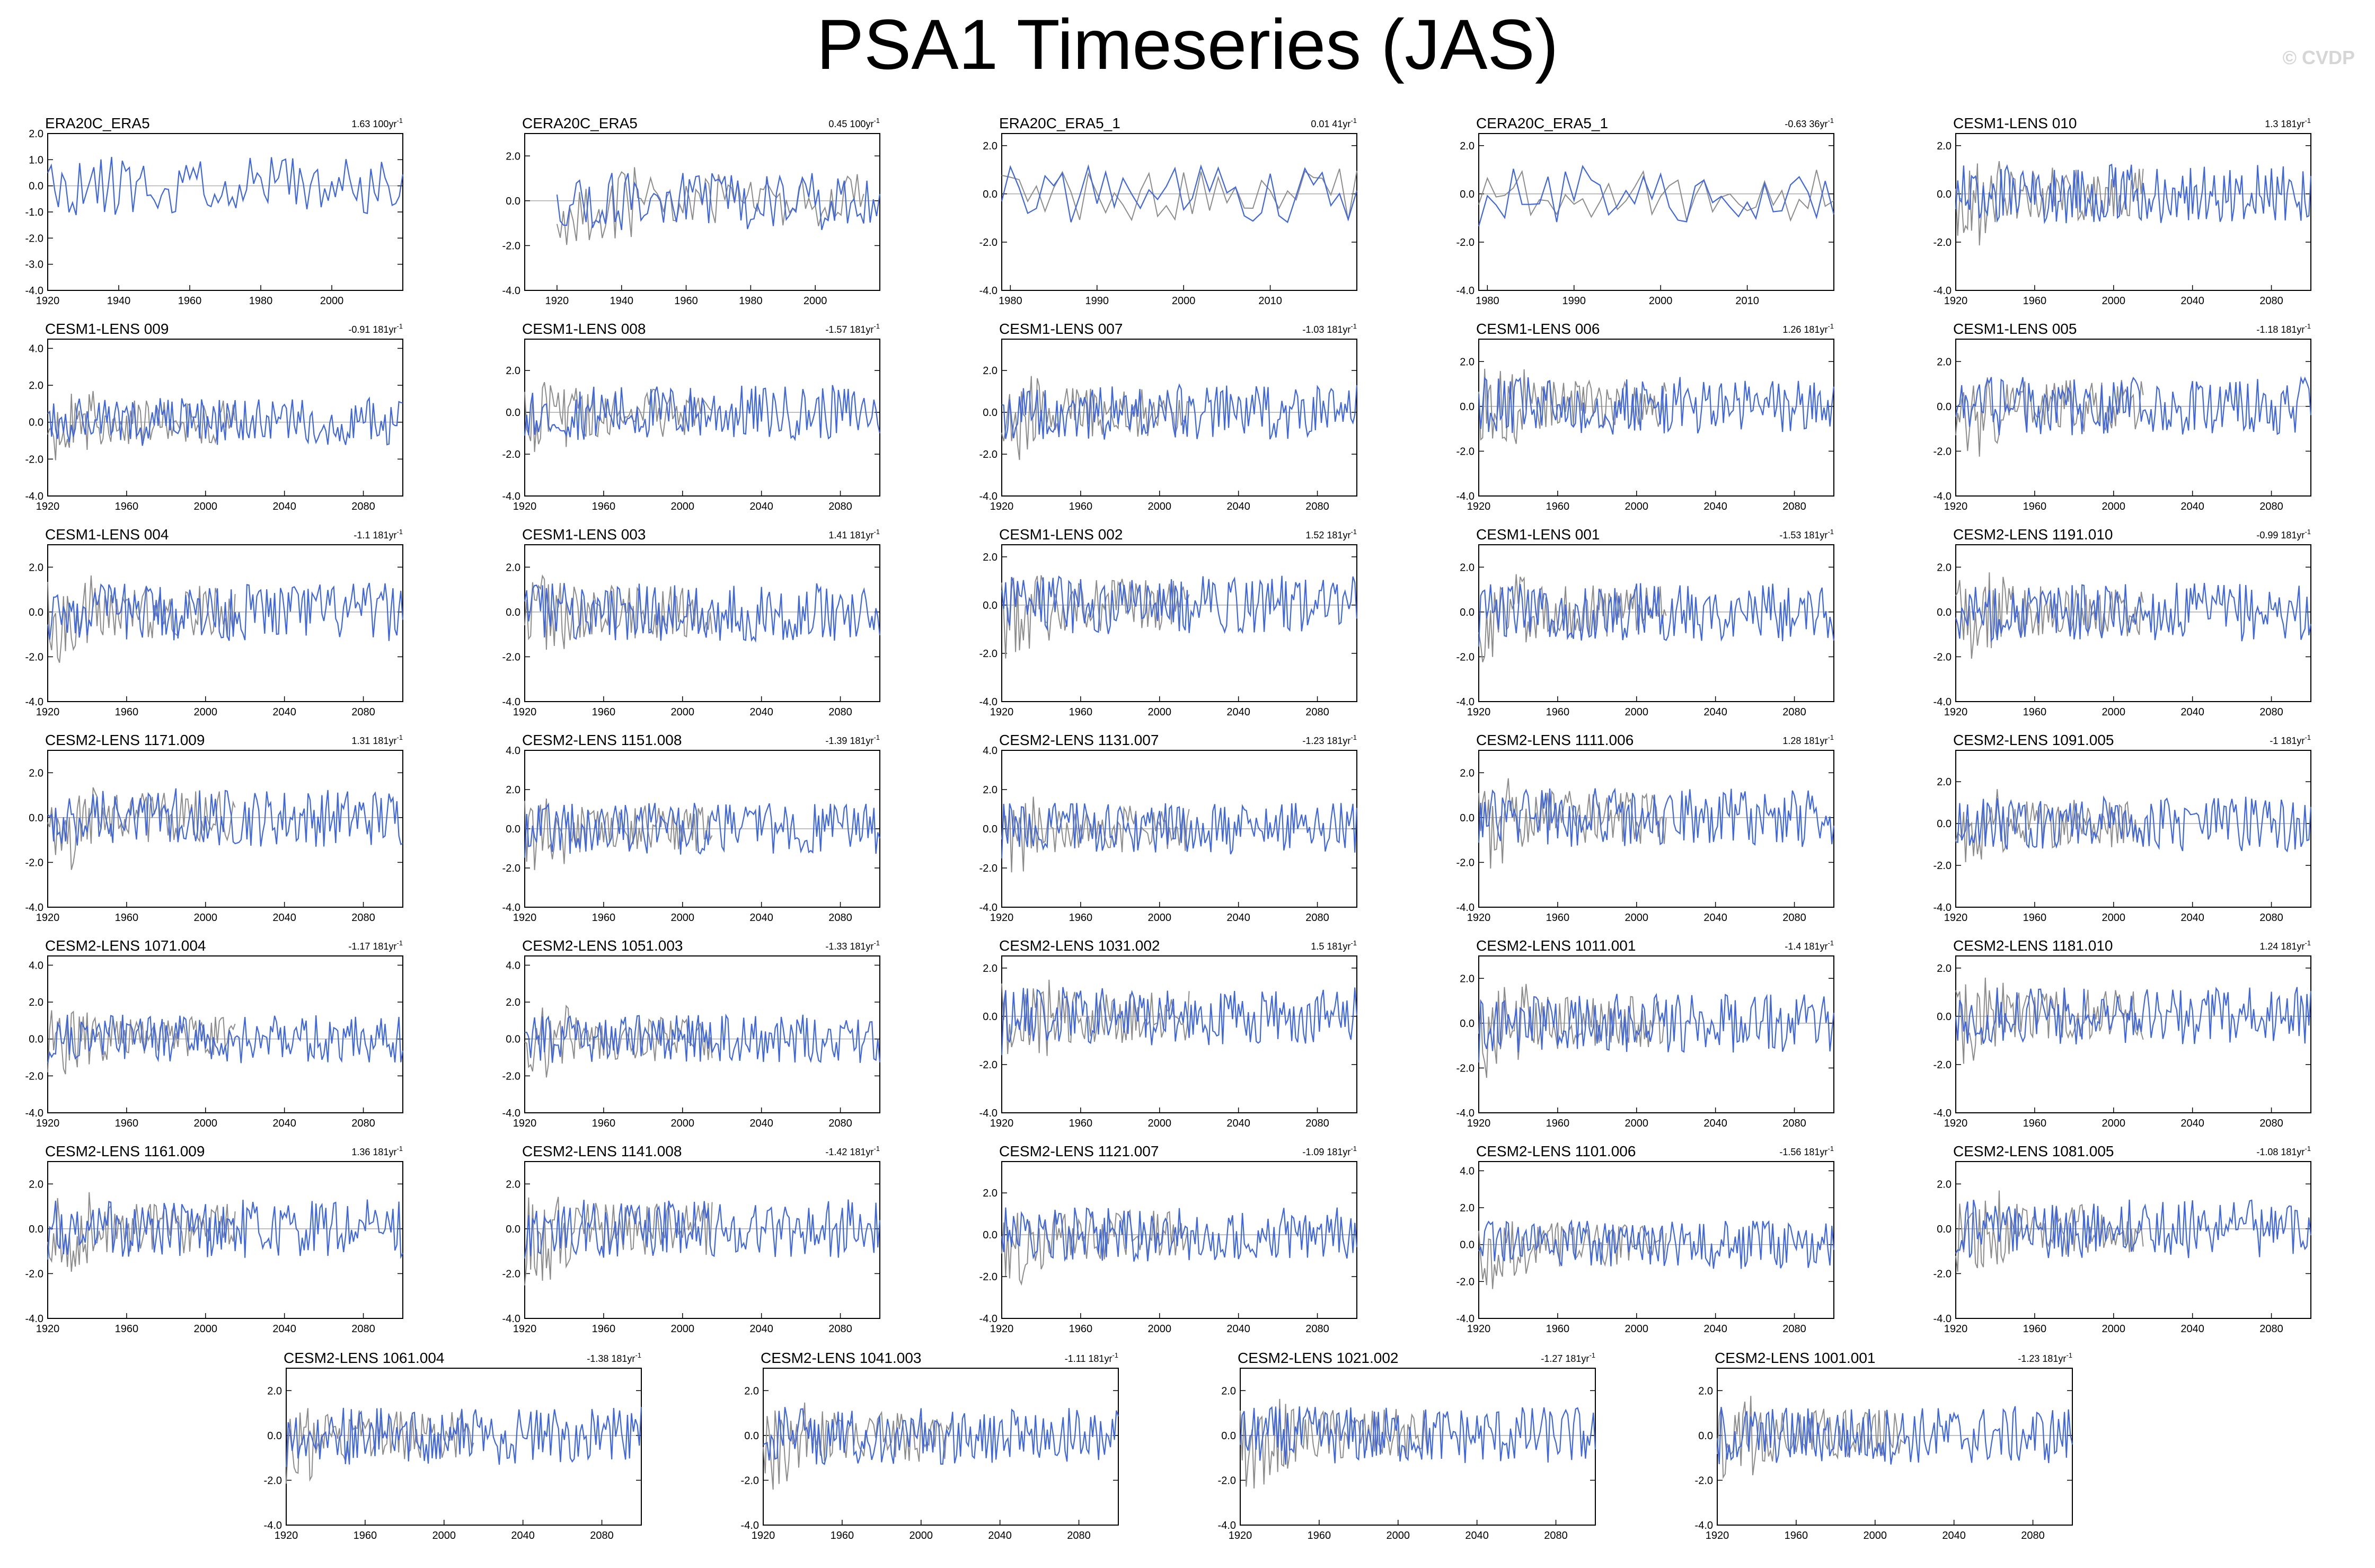  Describe the element at coordinates (1079, 1151) in the screenshot. I see `panel-title: CESM2-LENS 1121.007` at that location.